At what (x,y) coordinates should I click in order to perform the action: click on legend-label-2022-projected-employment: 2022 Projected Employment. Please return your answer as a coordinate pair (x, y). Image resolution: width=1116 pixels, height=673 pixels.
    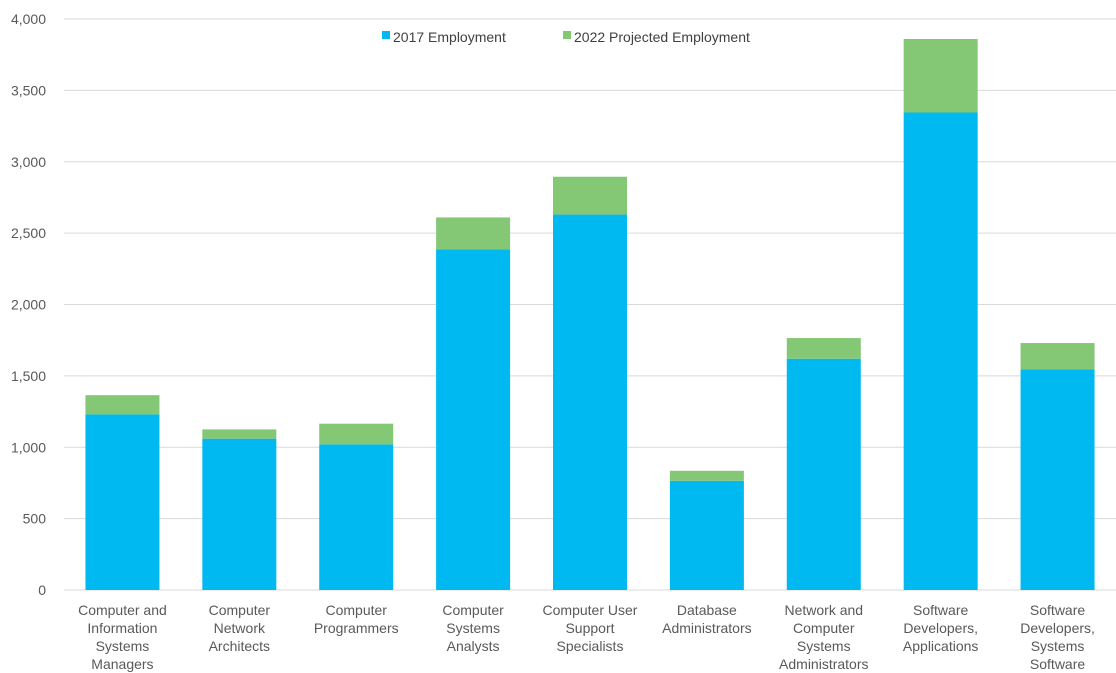
    Looking at the image, I should click on (662, 37).